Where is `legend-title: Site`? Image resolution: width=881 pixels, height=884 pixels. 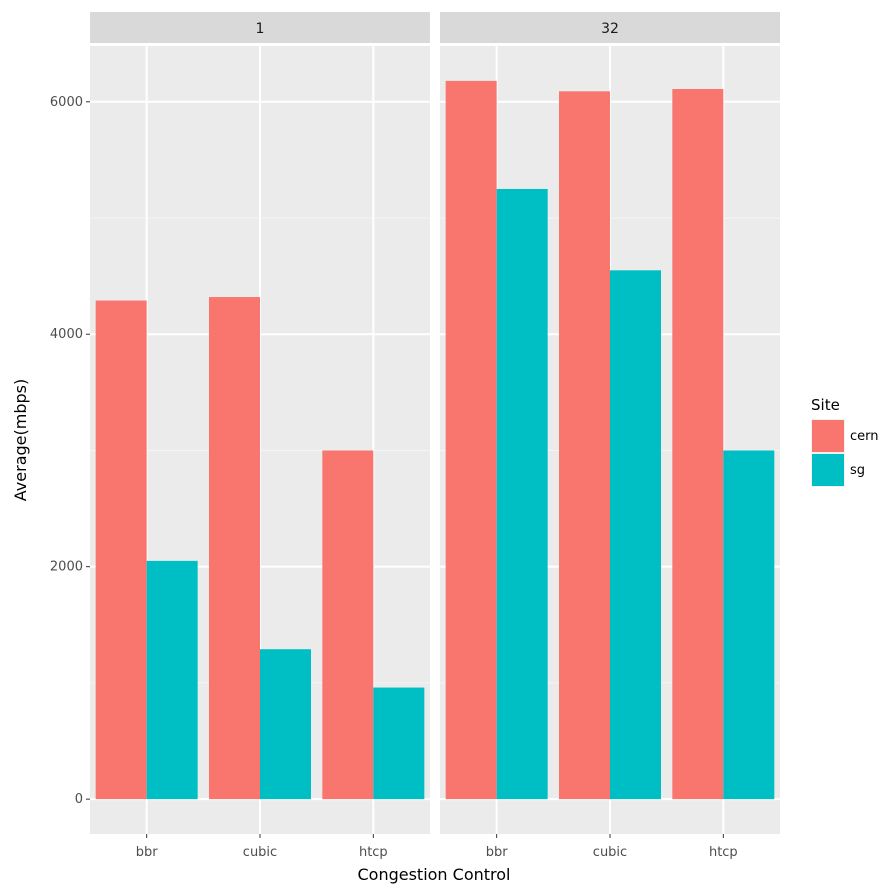 legend-title: Site is located at coordinates (825, 405).